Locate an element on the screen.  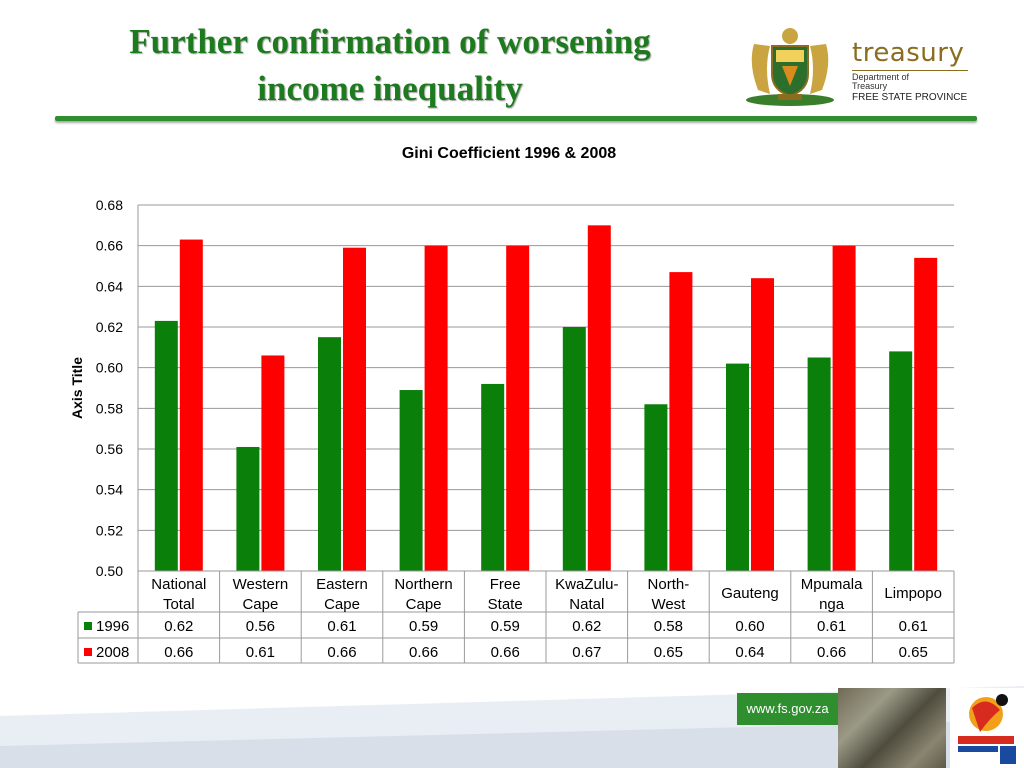
y-tick-label: 0.66 is located at coordinates (109, 246).